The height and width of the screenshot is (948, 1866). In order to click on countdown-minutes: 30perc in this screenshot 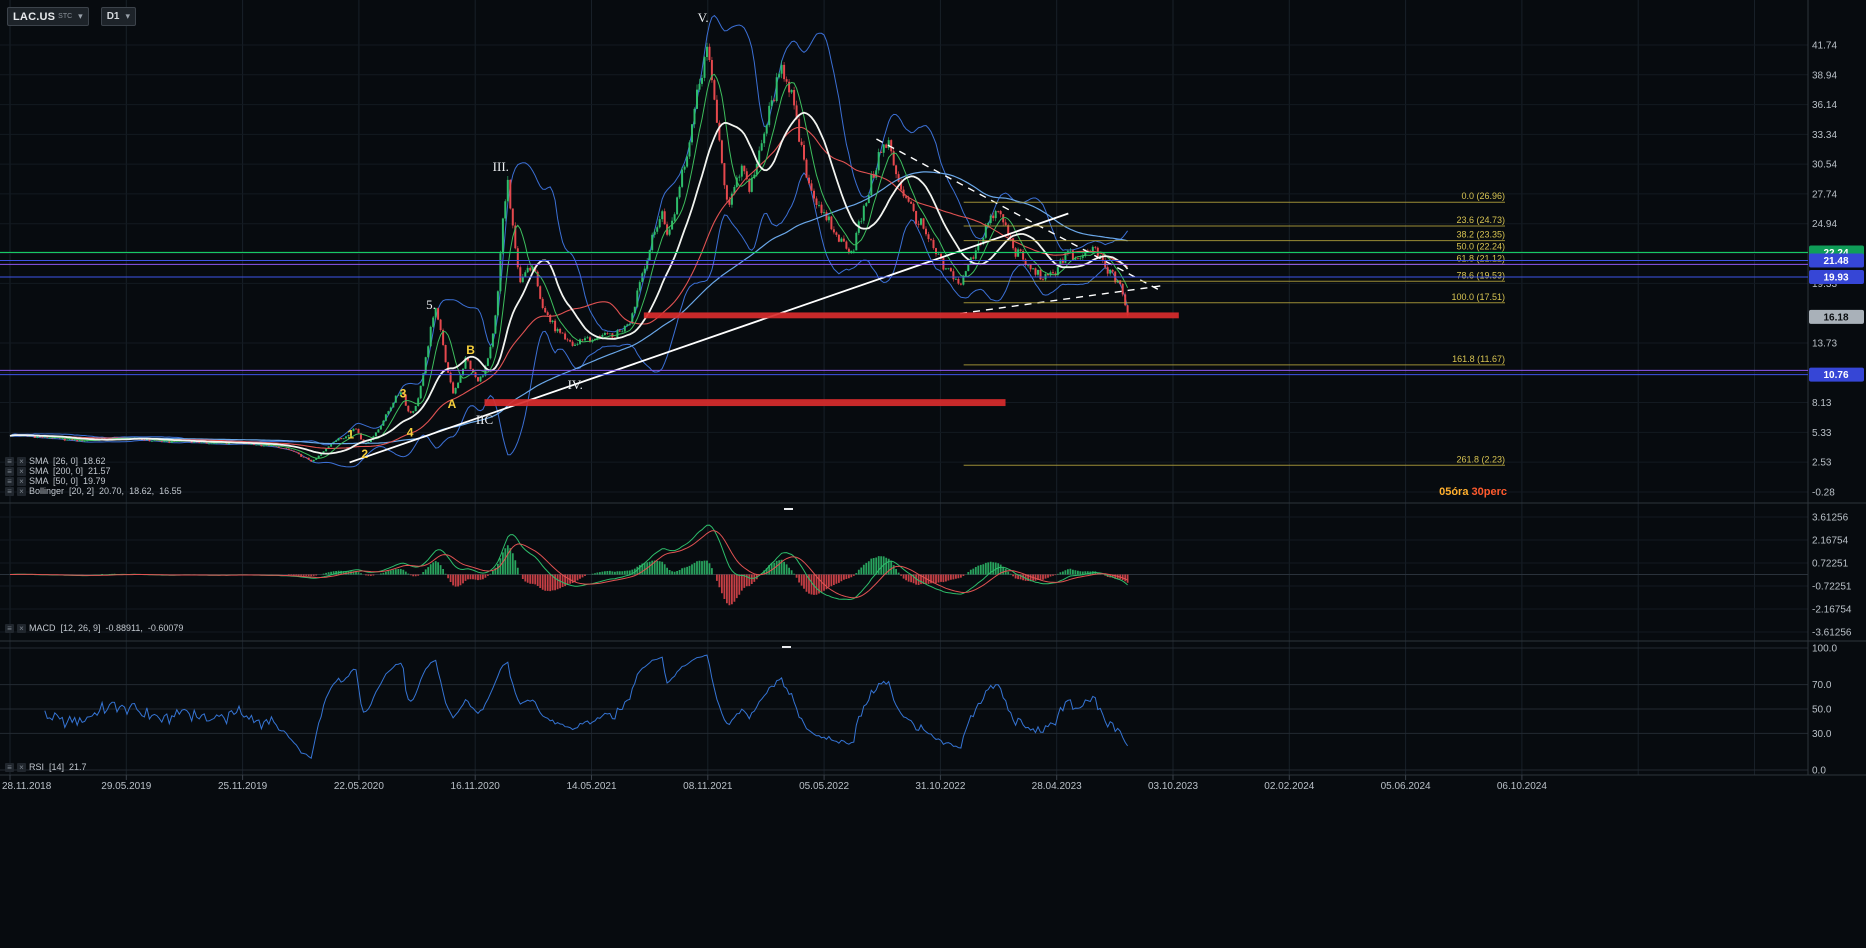, I will do `click(1489, 492)`.